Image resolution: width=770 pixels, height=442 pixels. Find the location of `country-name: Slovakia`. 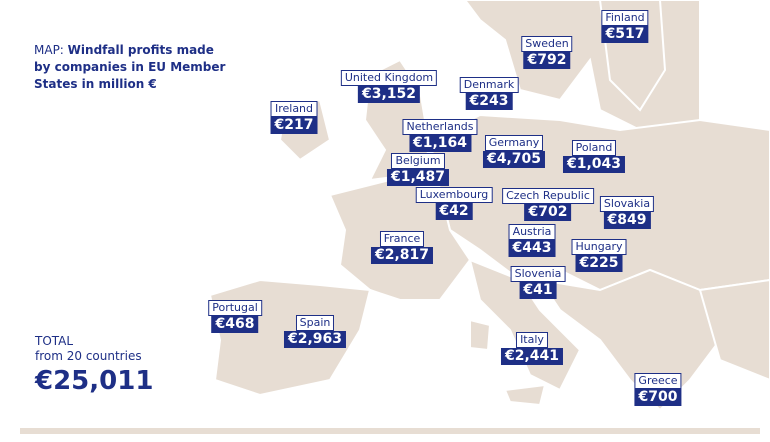

country-name: Slovakia is located at coordinates (627, 204).